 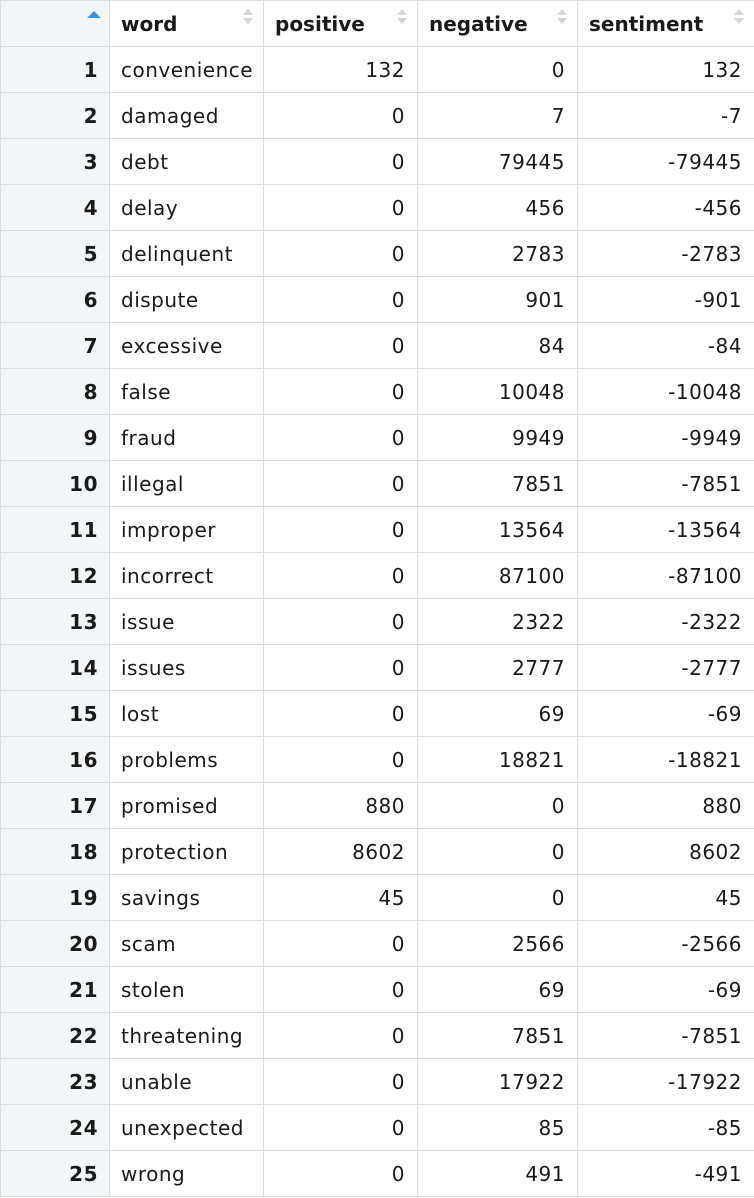 I want to click on row-index-cell: 18, so click(x=55, y=851).